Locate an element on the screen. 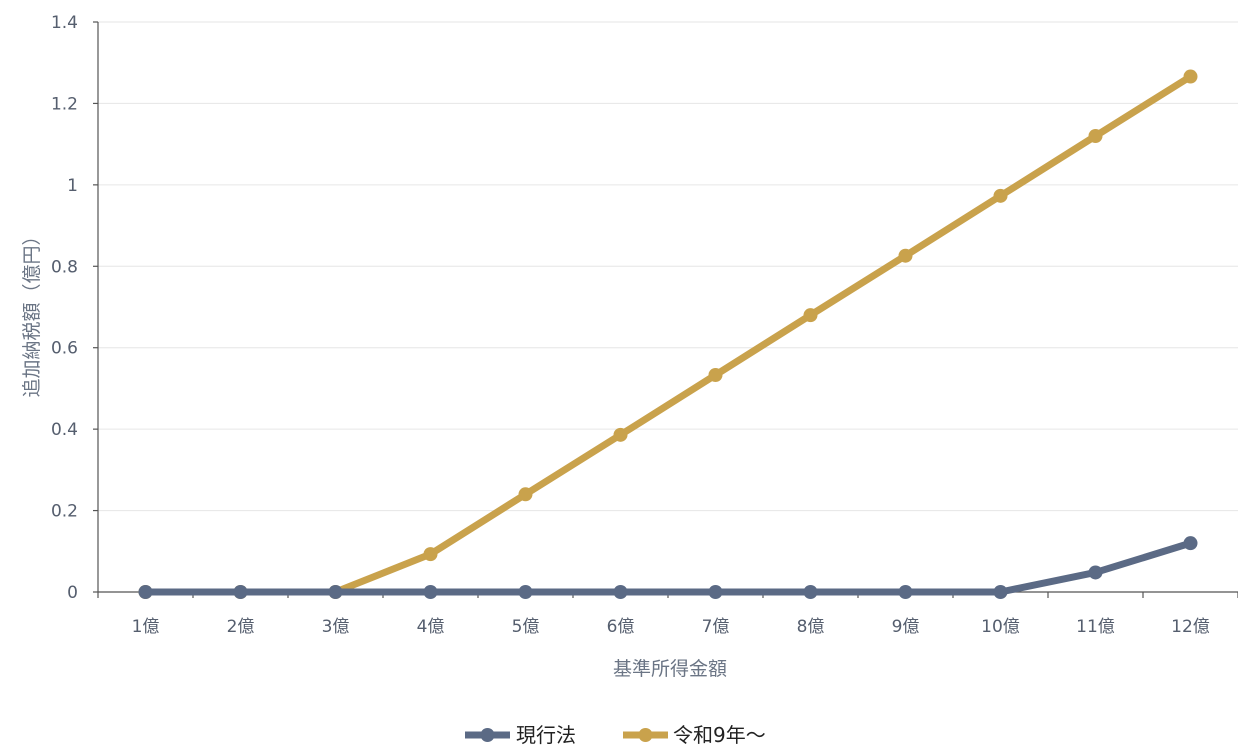 This screenshot has width=1238, height=747. y-tick-label: 1.2 is located at coordinates (64, 104).